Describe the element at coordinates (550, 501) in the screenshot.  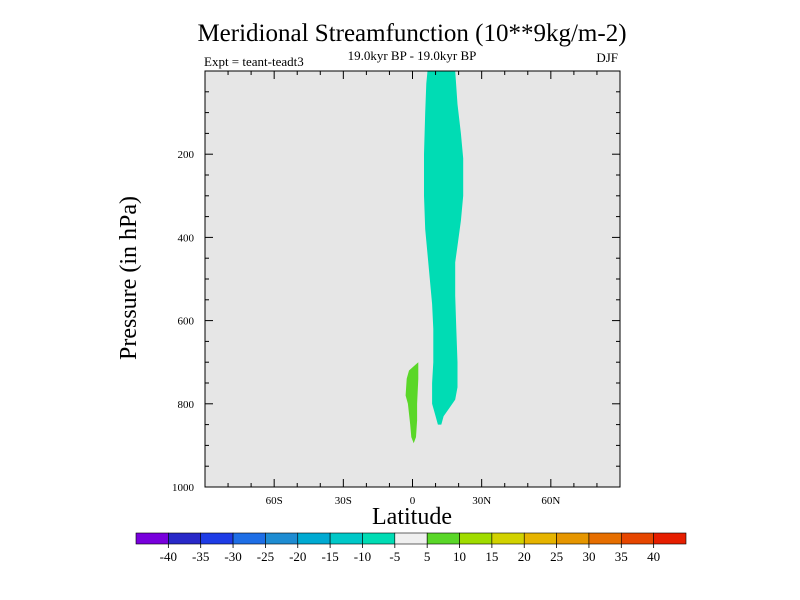
I see `x-tick-label: 60N` at that location.